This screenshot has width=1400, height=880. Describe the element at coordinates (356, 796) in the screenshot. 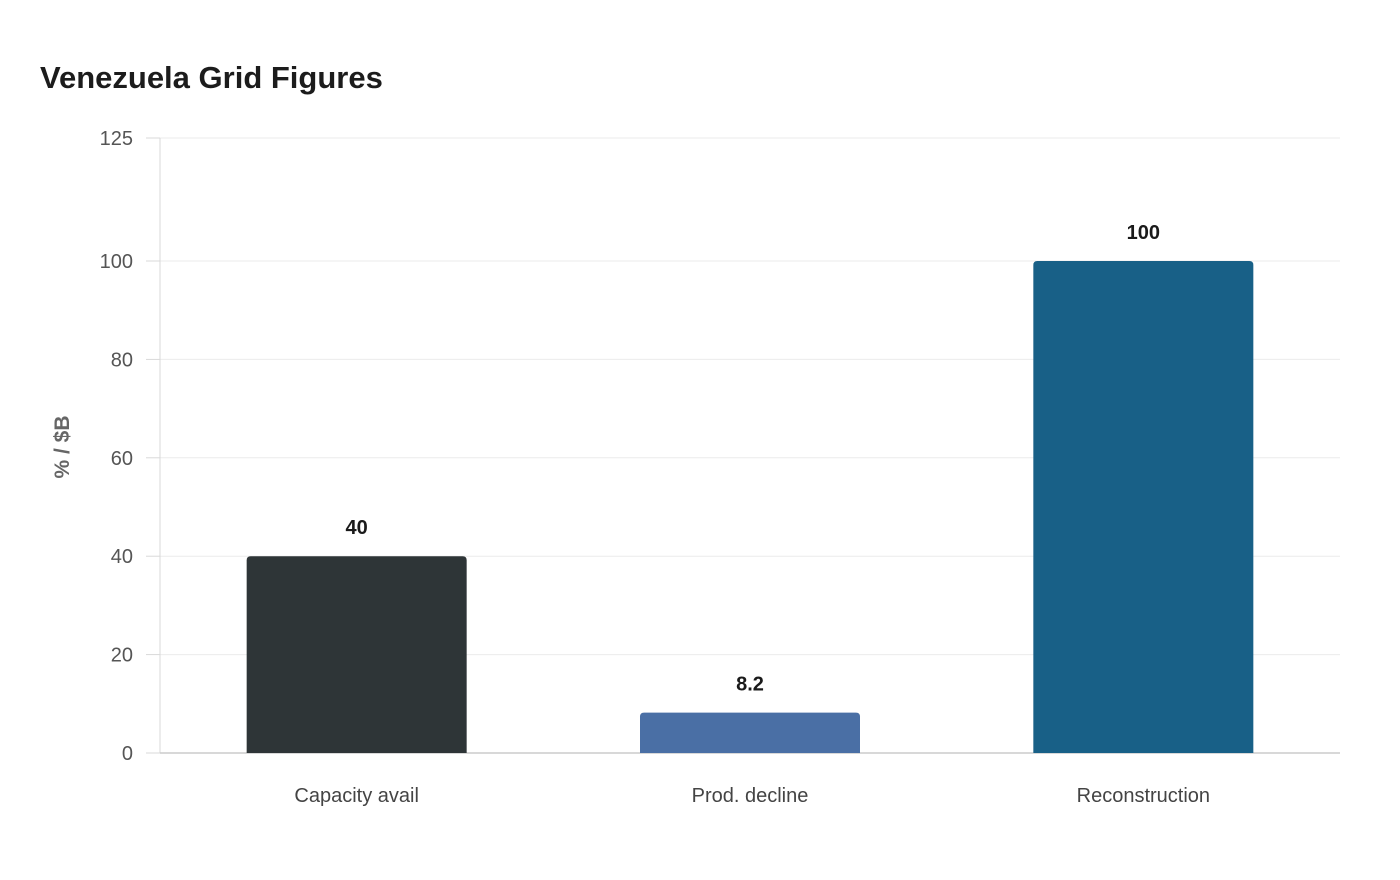

I see `x-category-label: Capacity avail` at that location.